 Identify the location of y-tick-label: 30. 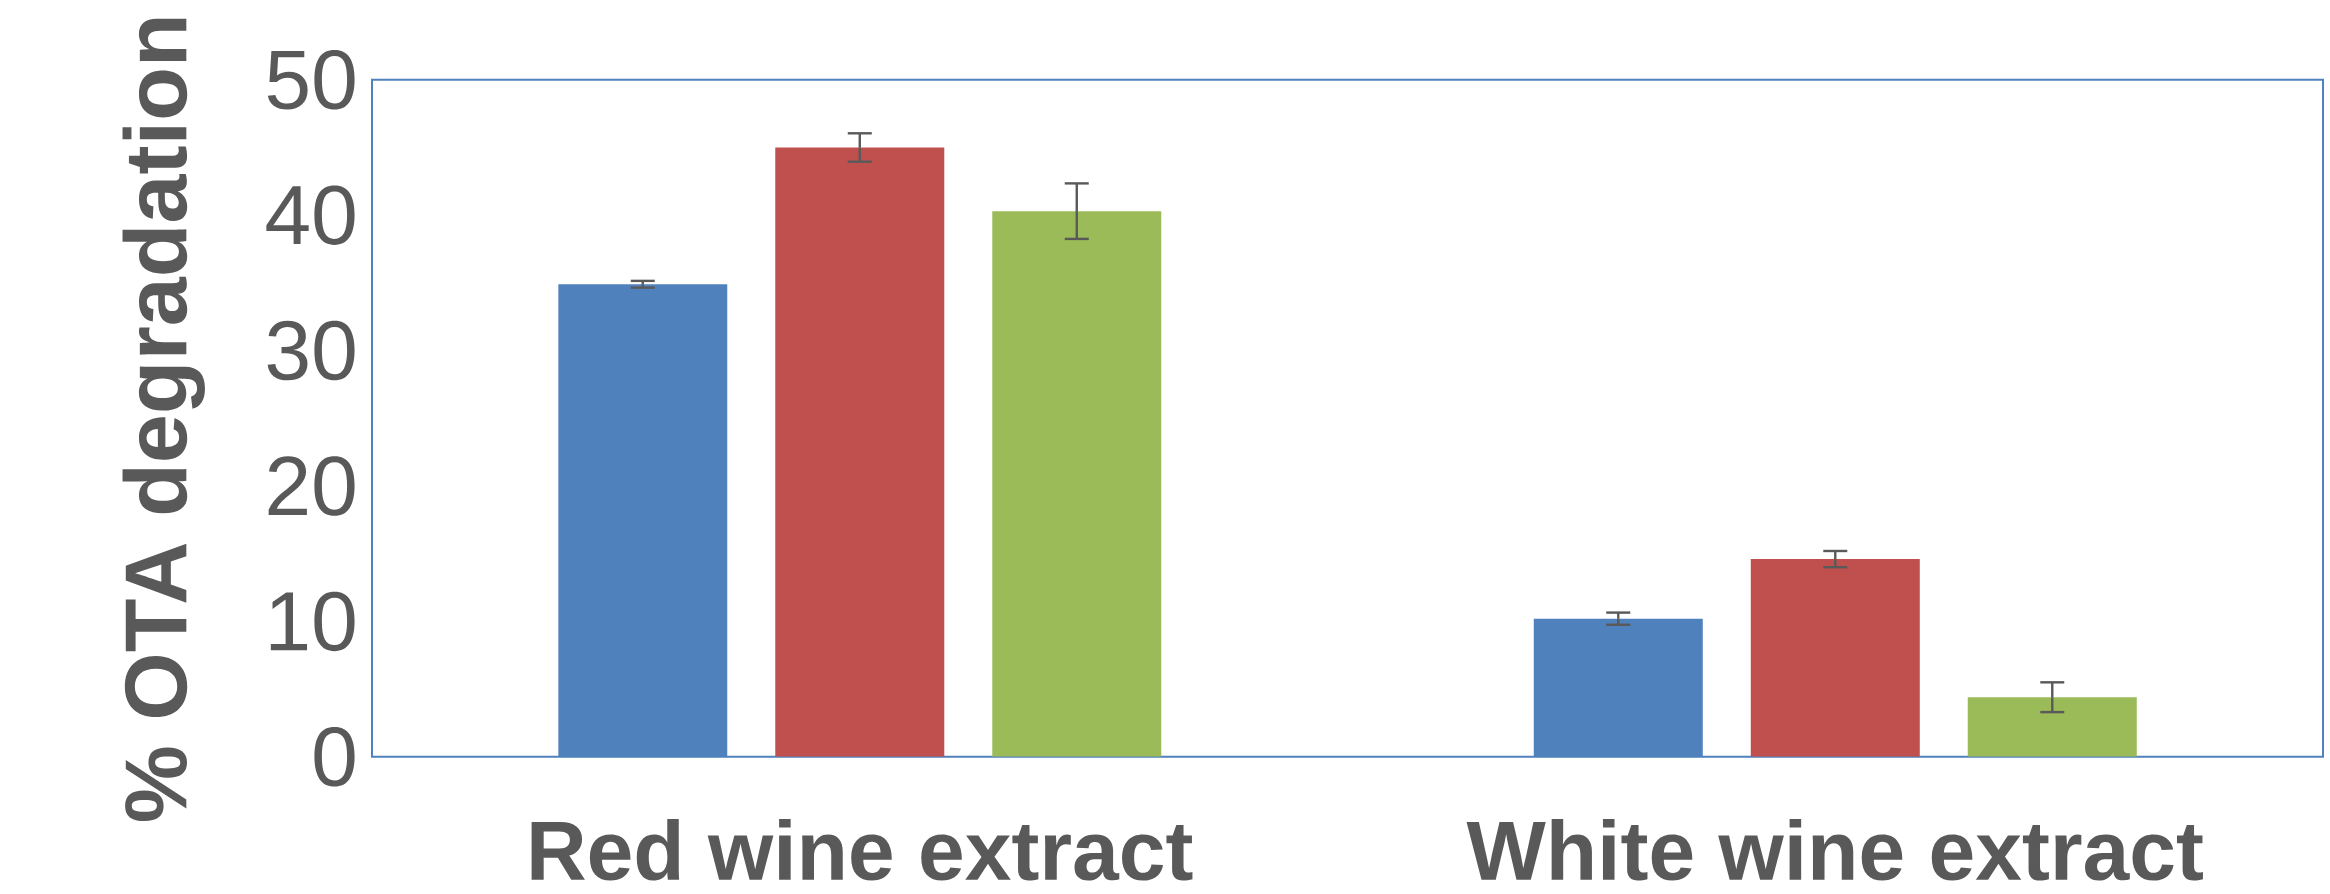
(311, 350).